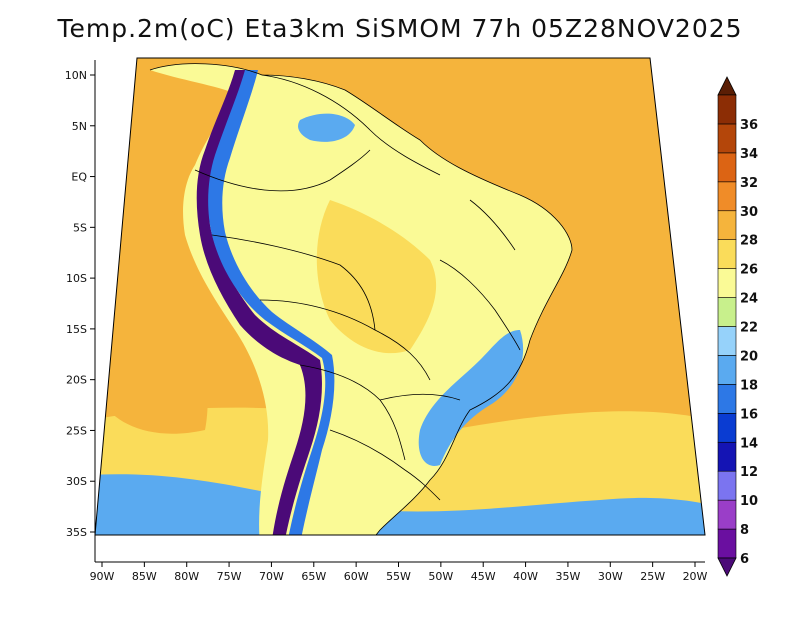 This screenshot has width=800, height=618. I want to click on ocean-cool-band, so click(400, 504).